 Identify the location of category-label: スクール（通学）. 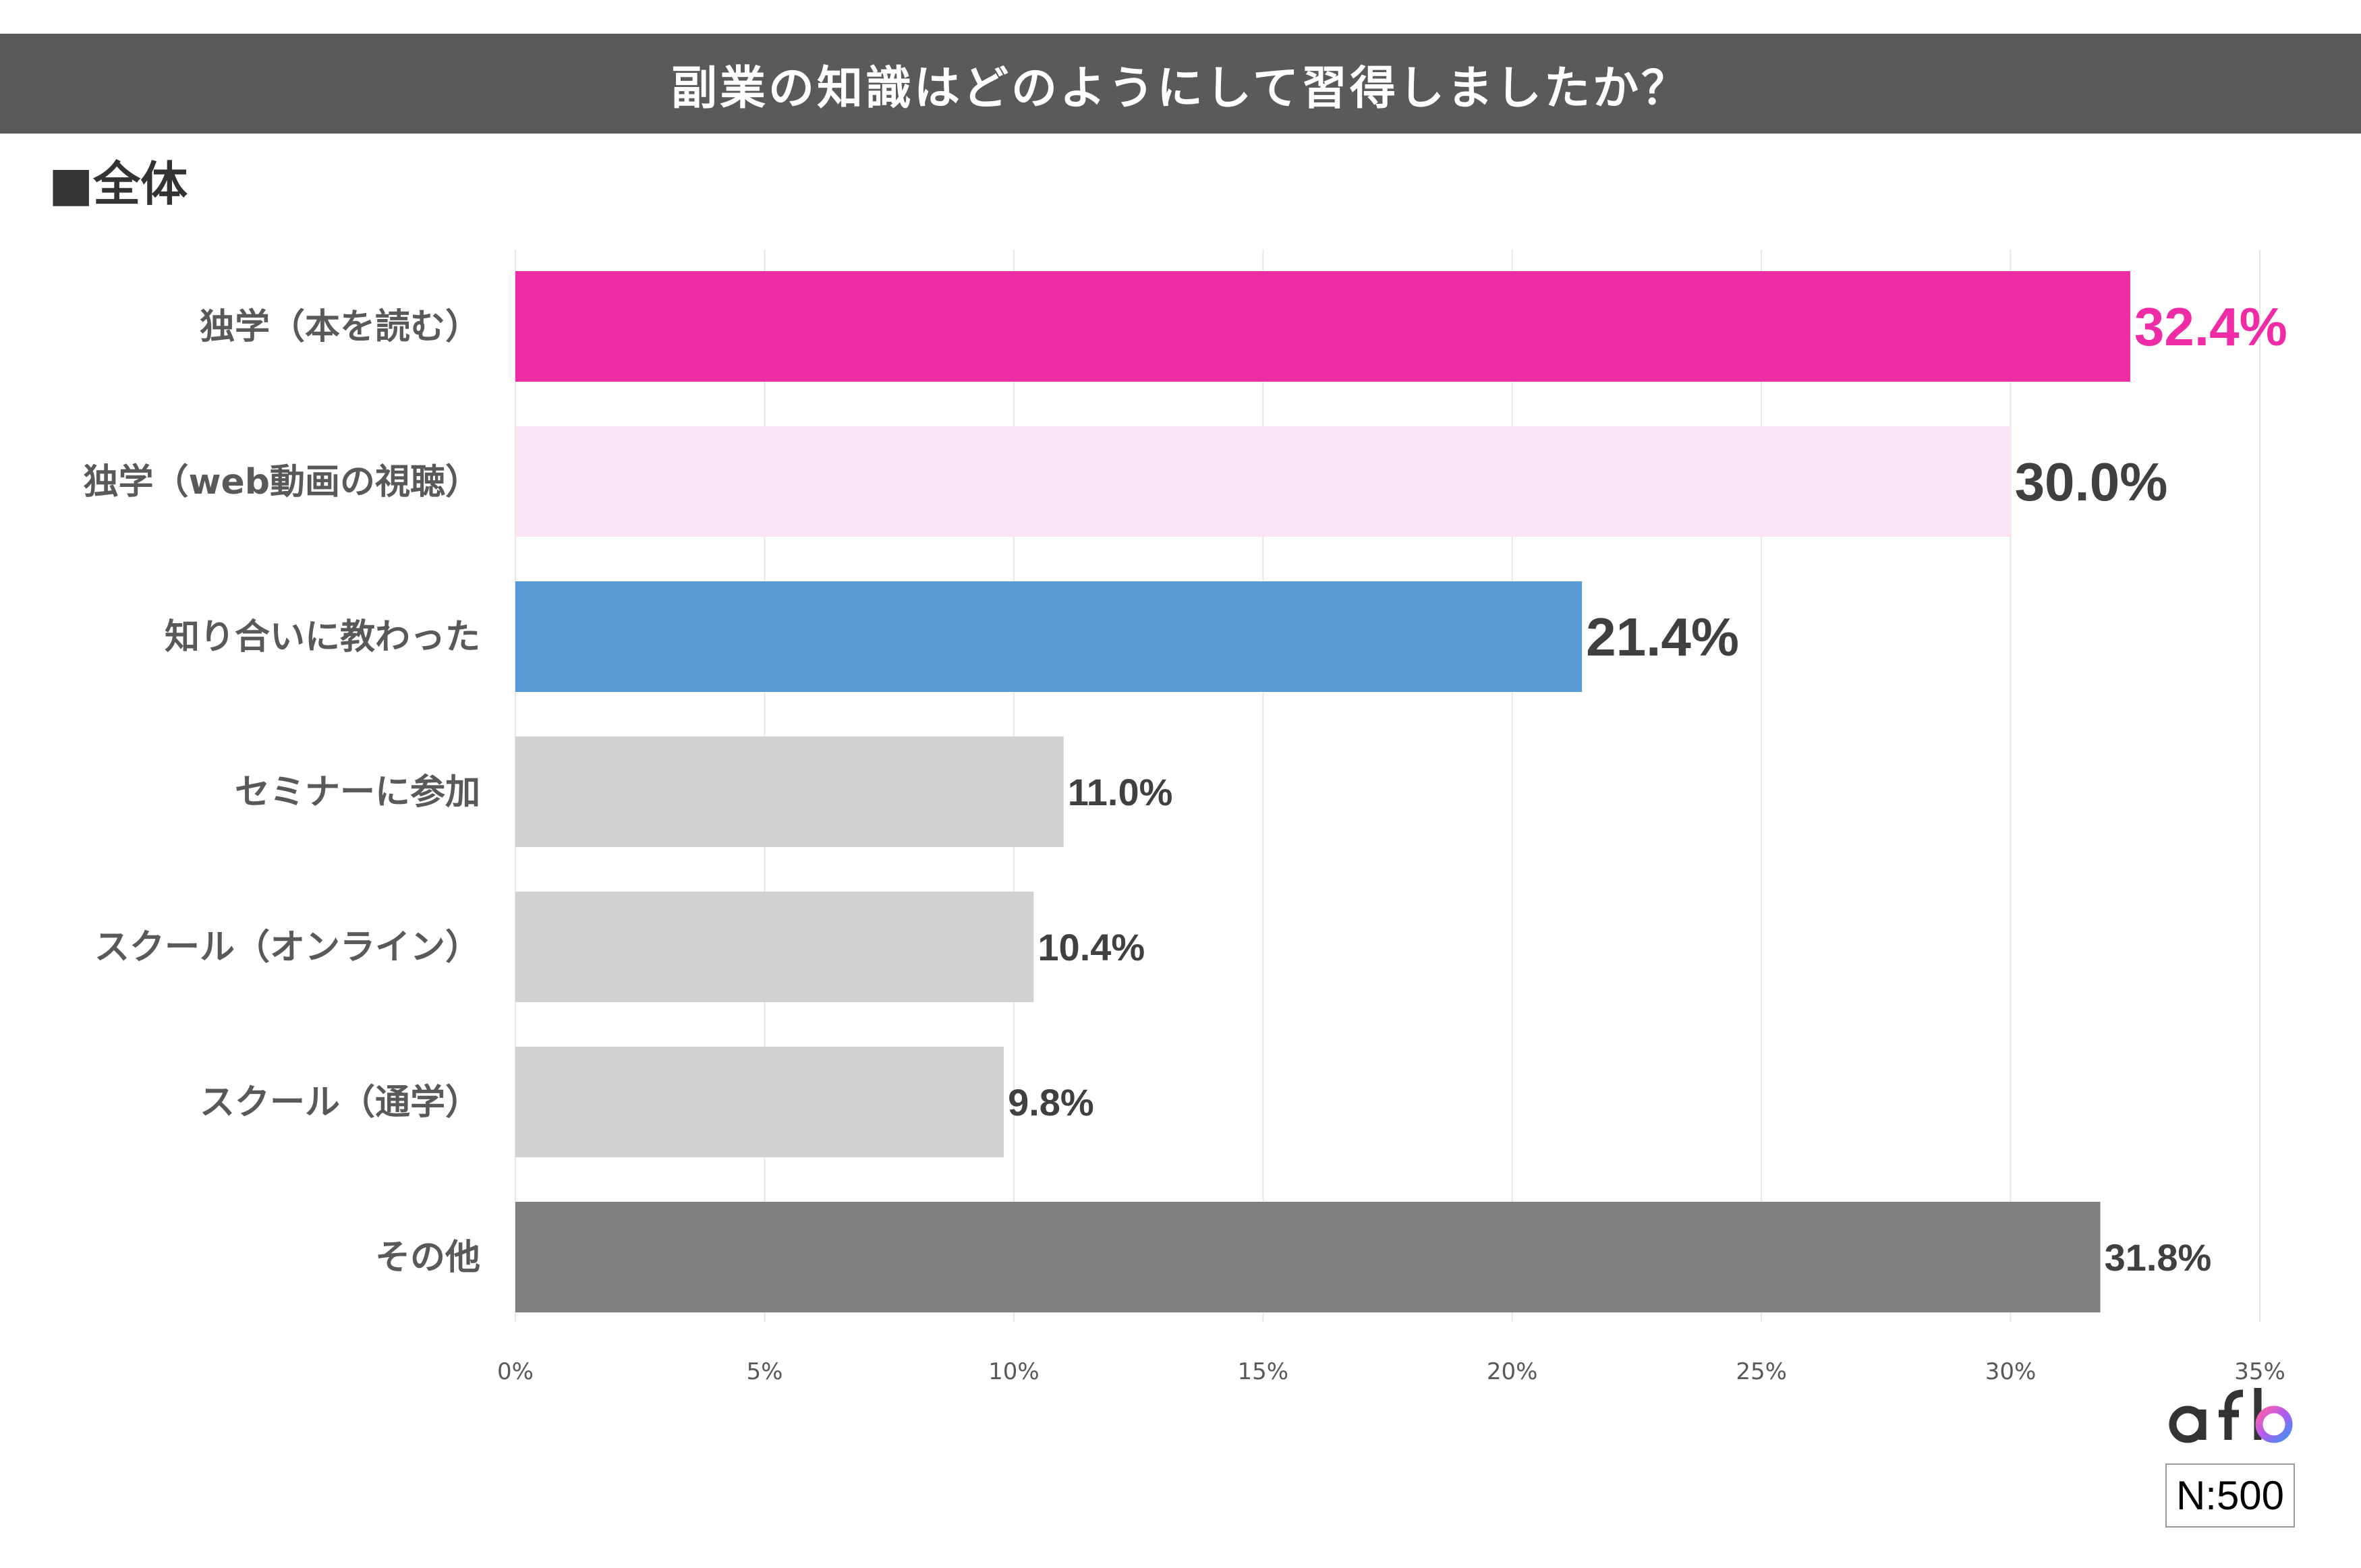
(340, 1102).